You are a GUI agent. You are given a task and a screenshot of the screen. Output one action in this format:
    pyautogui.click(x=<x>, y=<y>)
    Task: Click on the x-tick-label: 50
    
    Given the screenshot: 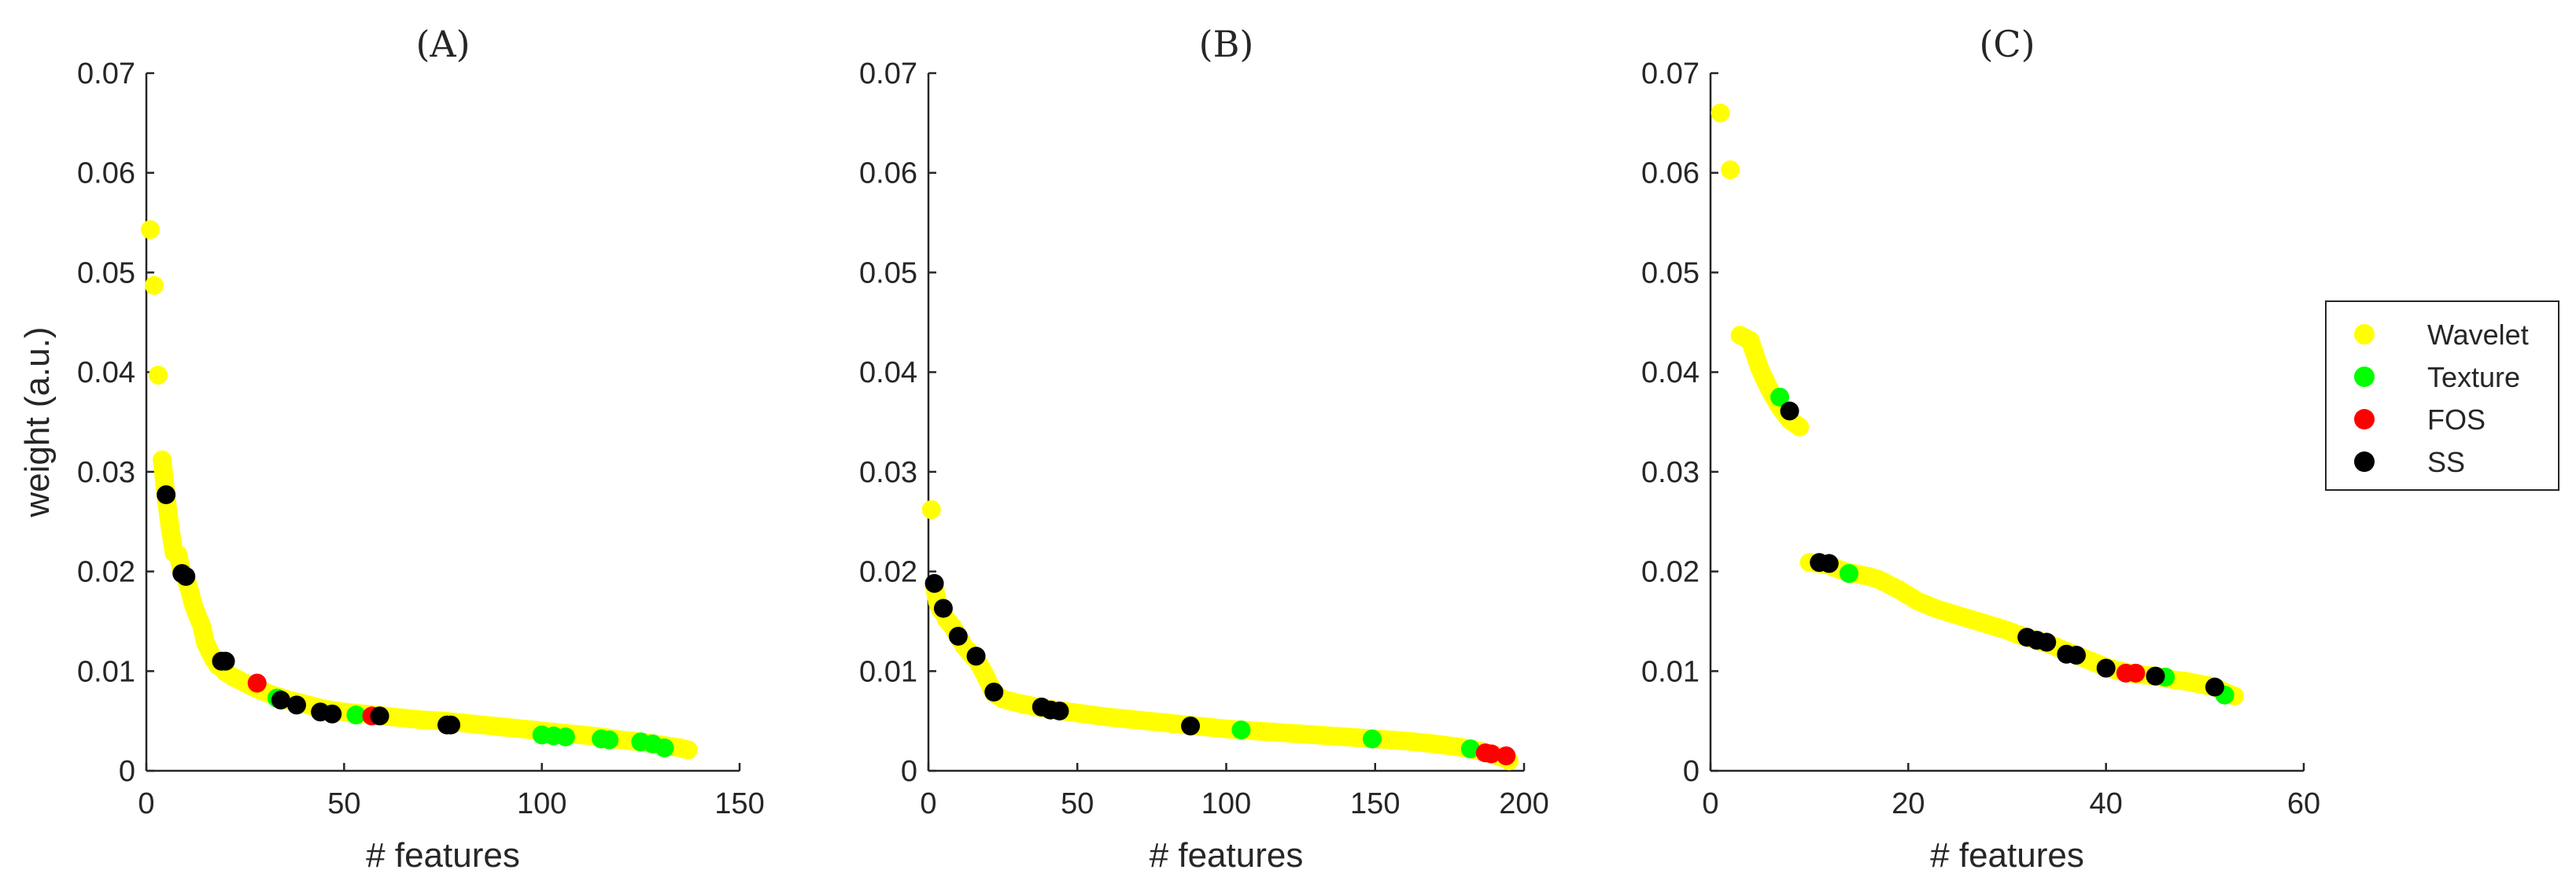 What is the action you would take?
    pyautogui.click(x=1077, y=803)
    